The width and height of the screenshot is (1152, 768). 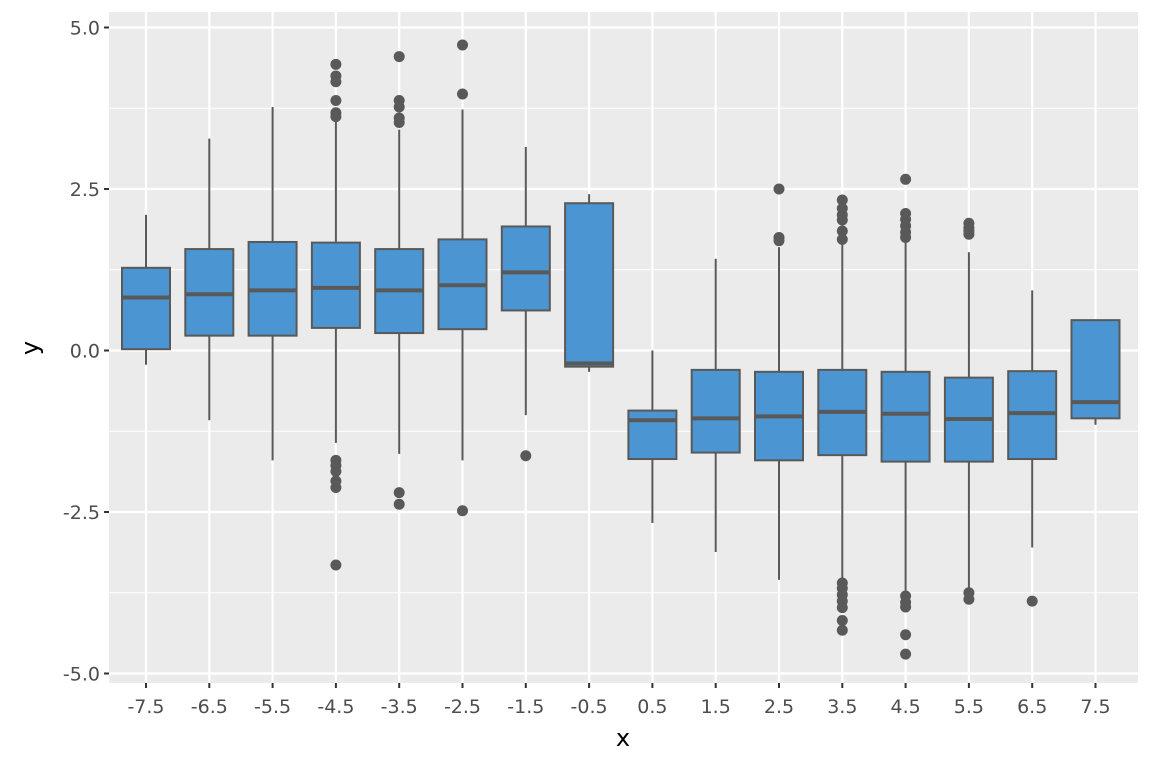 What do you see at coordinates (716, 707) in the screenshot?
I see `x-tick-label: 1.5` at bounding box center [716, 707].